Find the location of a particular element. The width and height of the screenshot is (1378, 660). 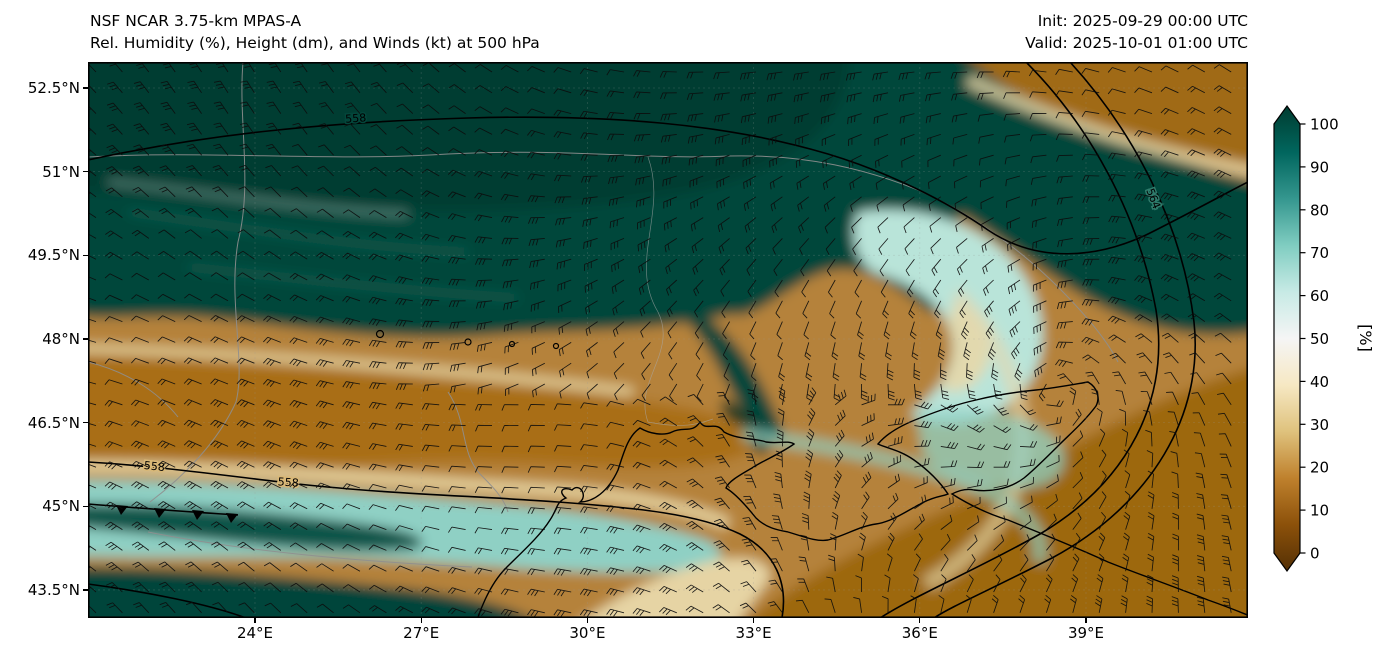

colorbar-tick-label: 70 is located at coordinates (1319, 253).